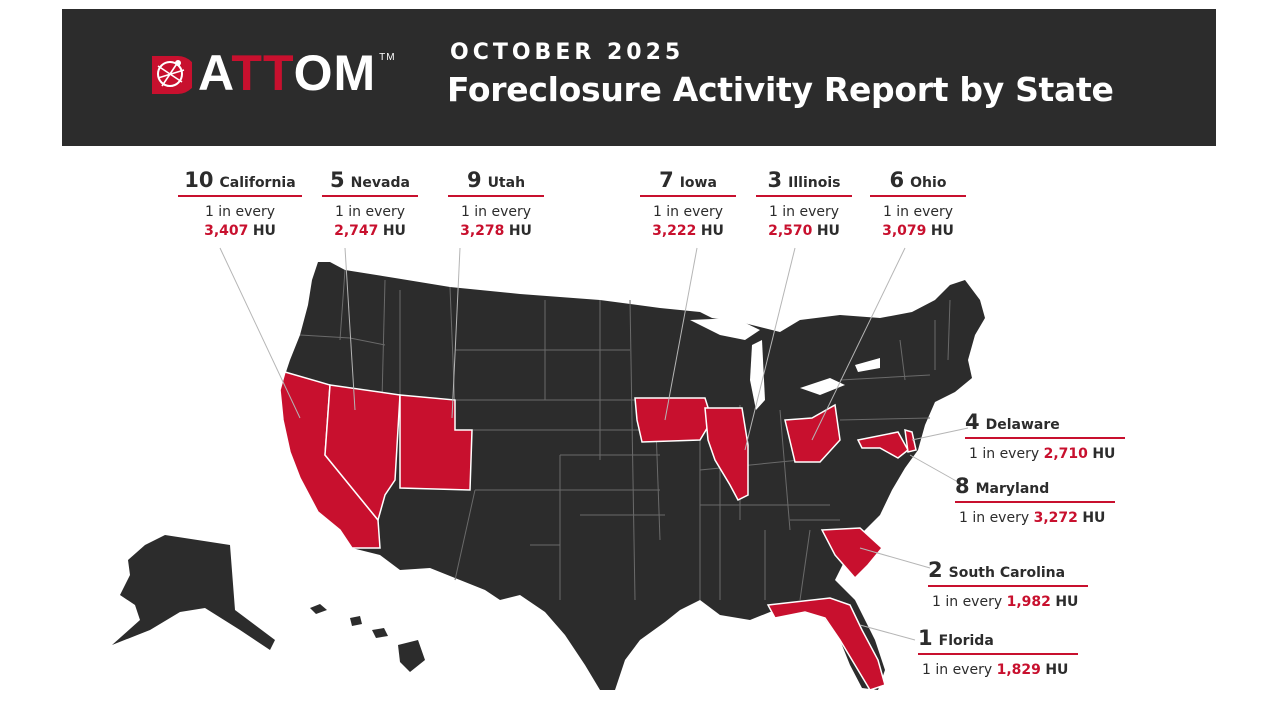 This screenshot has height=720, width=1280. Describe the element at coordinates (688, 204) in the screenshot. I see `callout-iowa: 7 Iowa 1 in every 3,222 HU` at that location.